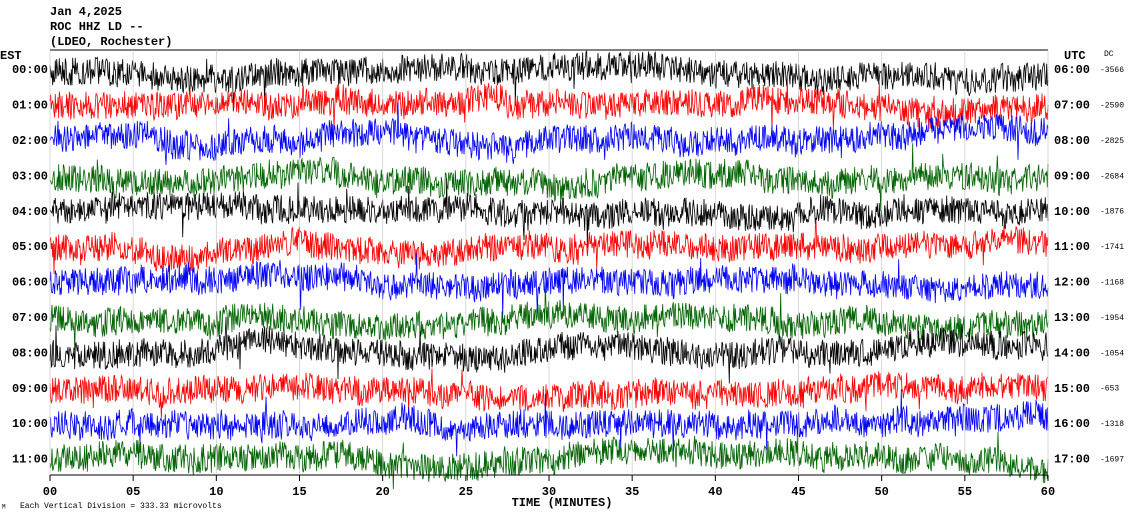 The height and width of the screenshot is (519, 1130). I want to click on dc-value: -1054, so click(1112, 353).